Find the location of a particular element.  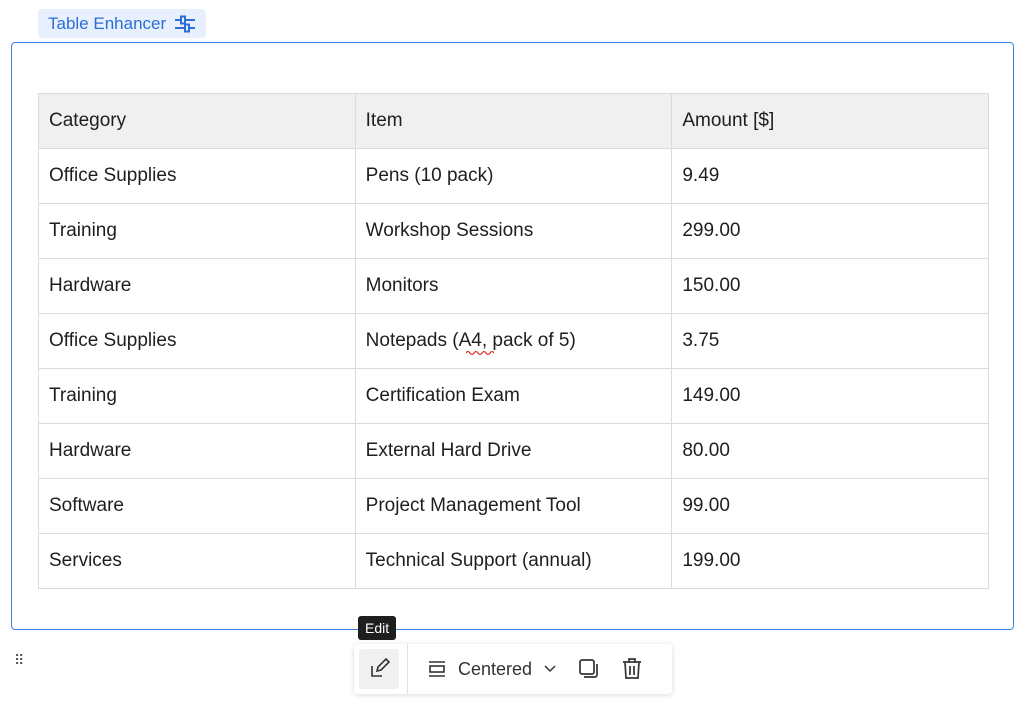

cell-amount: 9.49 is located at coordinates (830, 176).